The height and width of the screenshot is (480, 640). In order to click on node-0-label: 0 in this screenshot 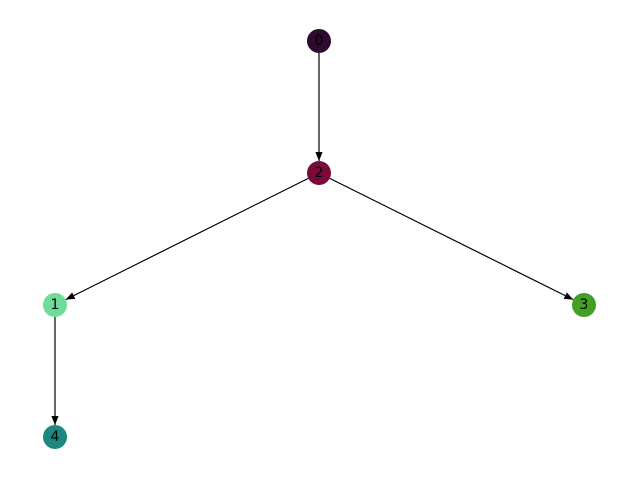, I will do `click(319, 41)`.